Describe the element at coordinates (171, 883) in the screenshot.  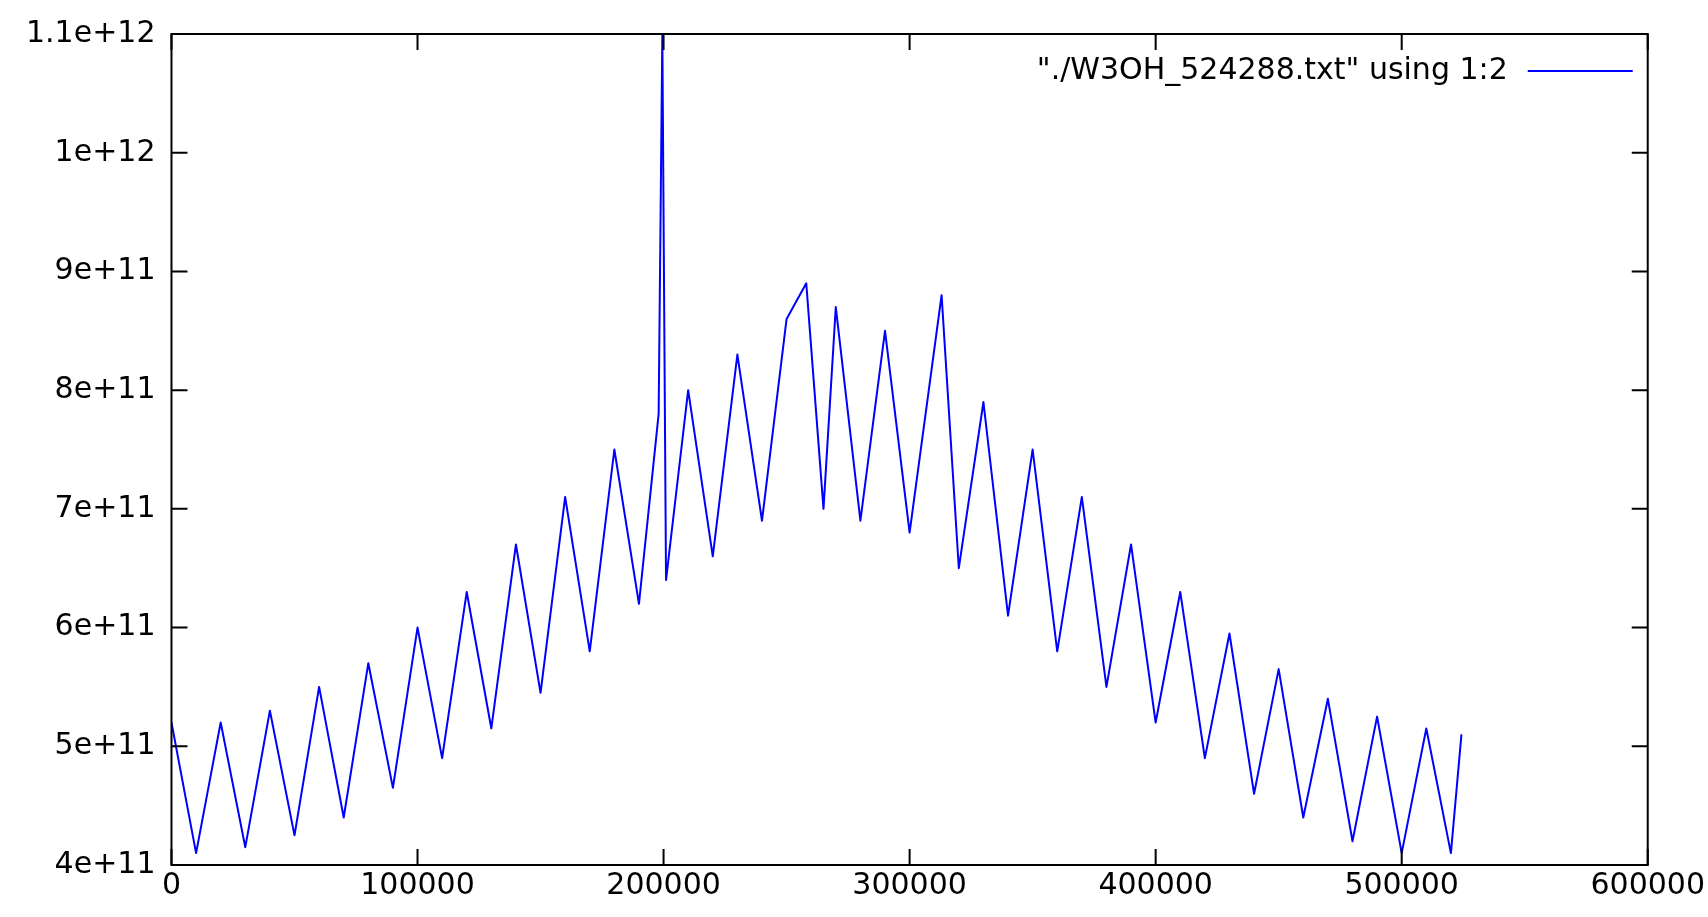
I see `x-tick-label: 0` at that location.